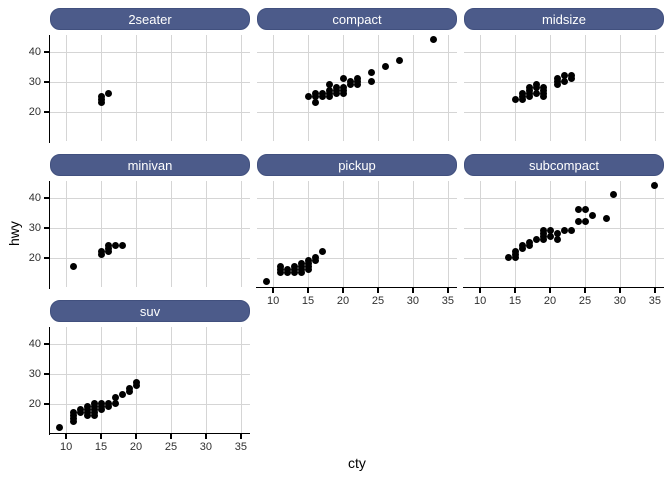 The width and height of the screenshot is (672, 480). Describe the element at coordinates (273, 300) in the screenshot. I see `x-tick-label: 10` at that location.